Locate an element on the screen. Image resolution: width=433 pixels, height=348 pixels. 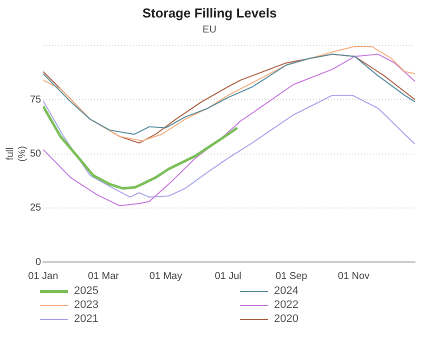
chart-subtitle: EU is located at coordinates (209, 30).